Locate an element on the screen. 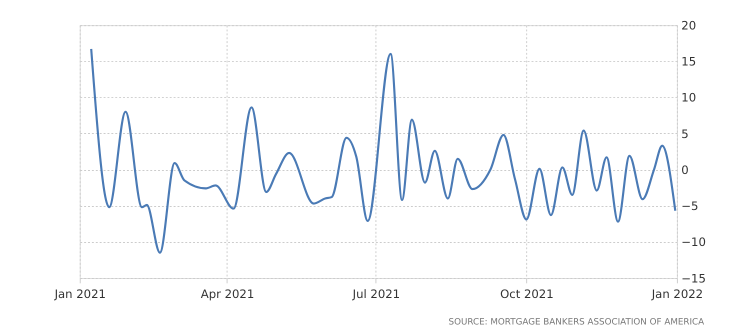 The height and width of the screenshot is (336, 745). y-tick-label: 0 is located at coordinates (685, 169).